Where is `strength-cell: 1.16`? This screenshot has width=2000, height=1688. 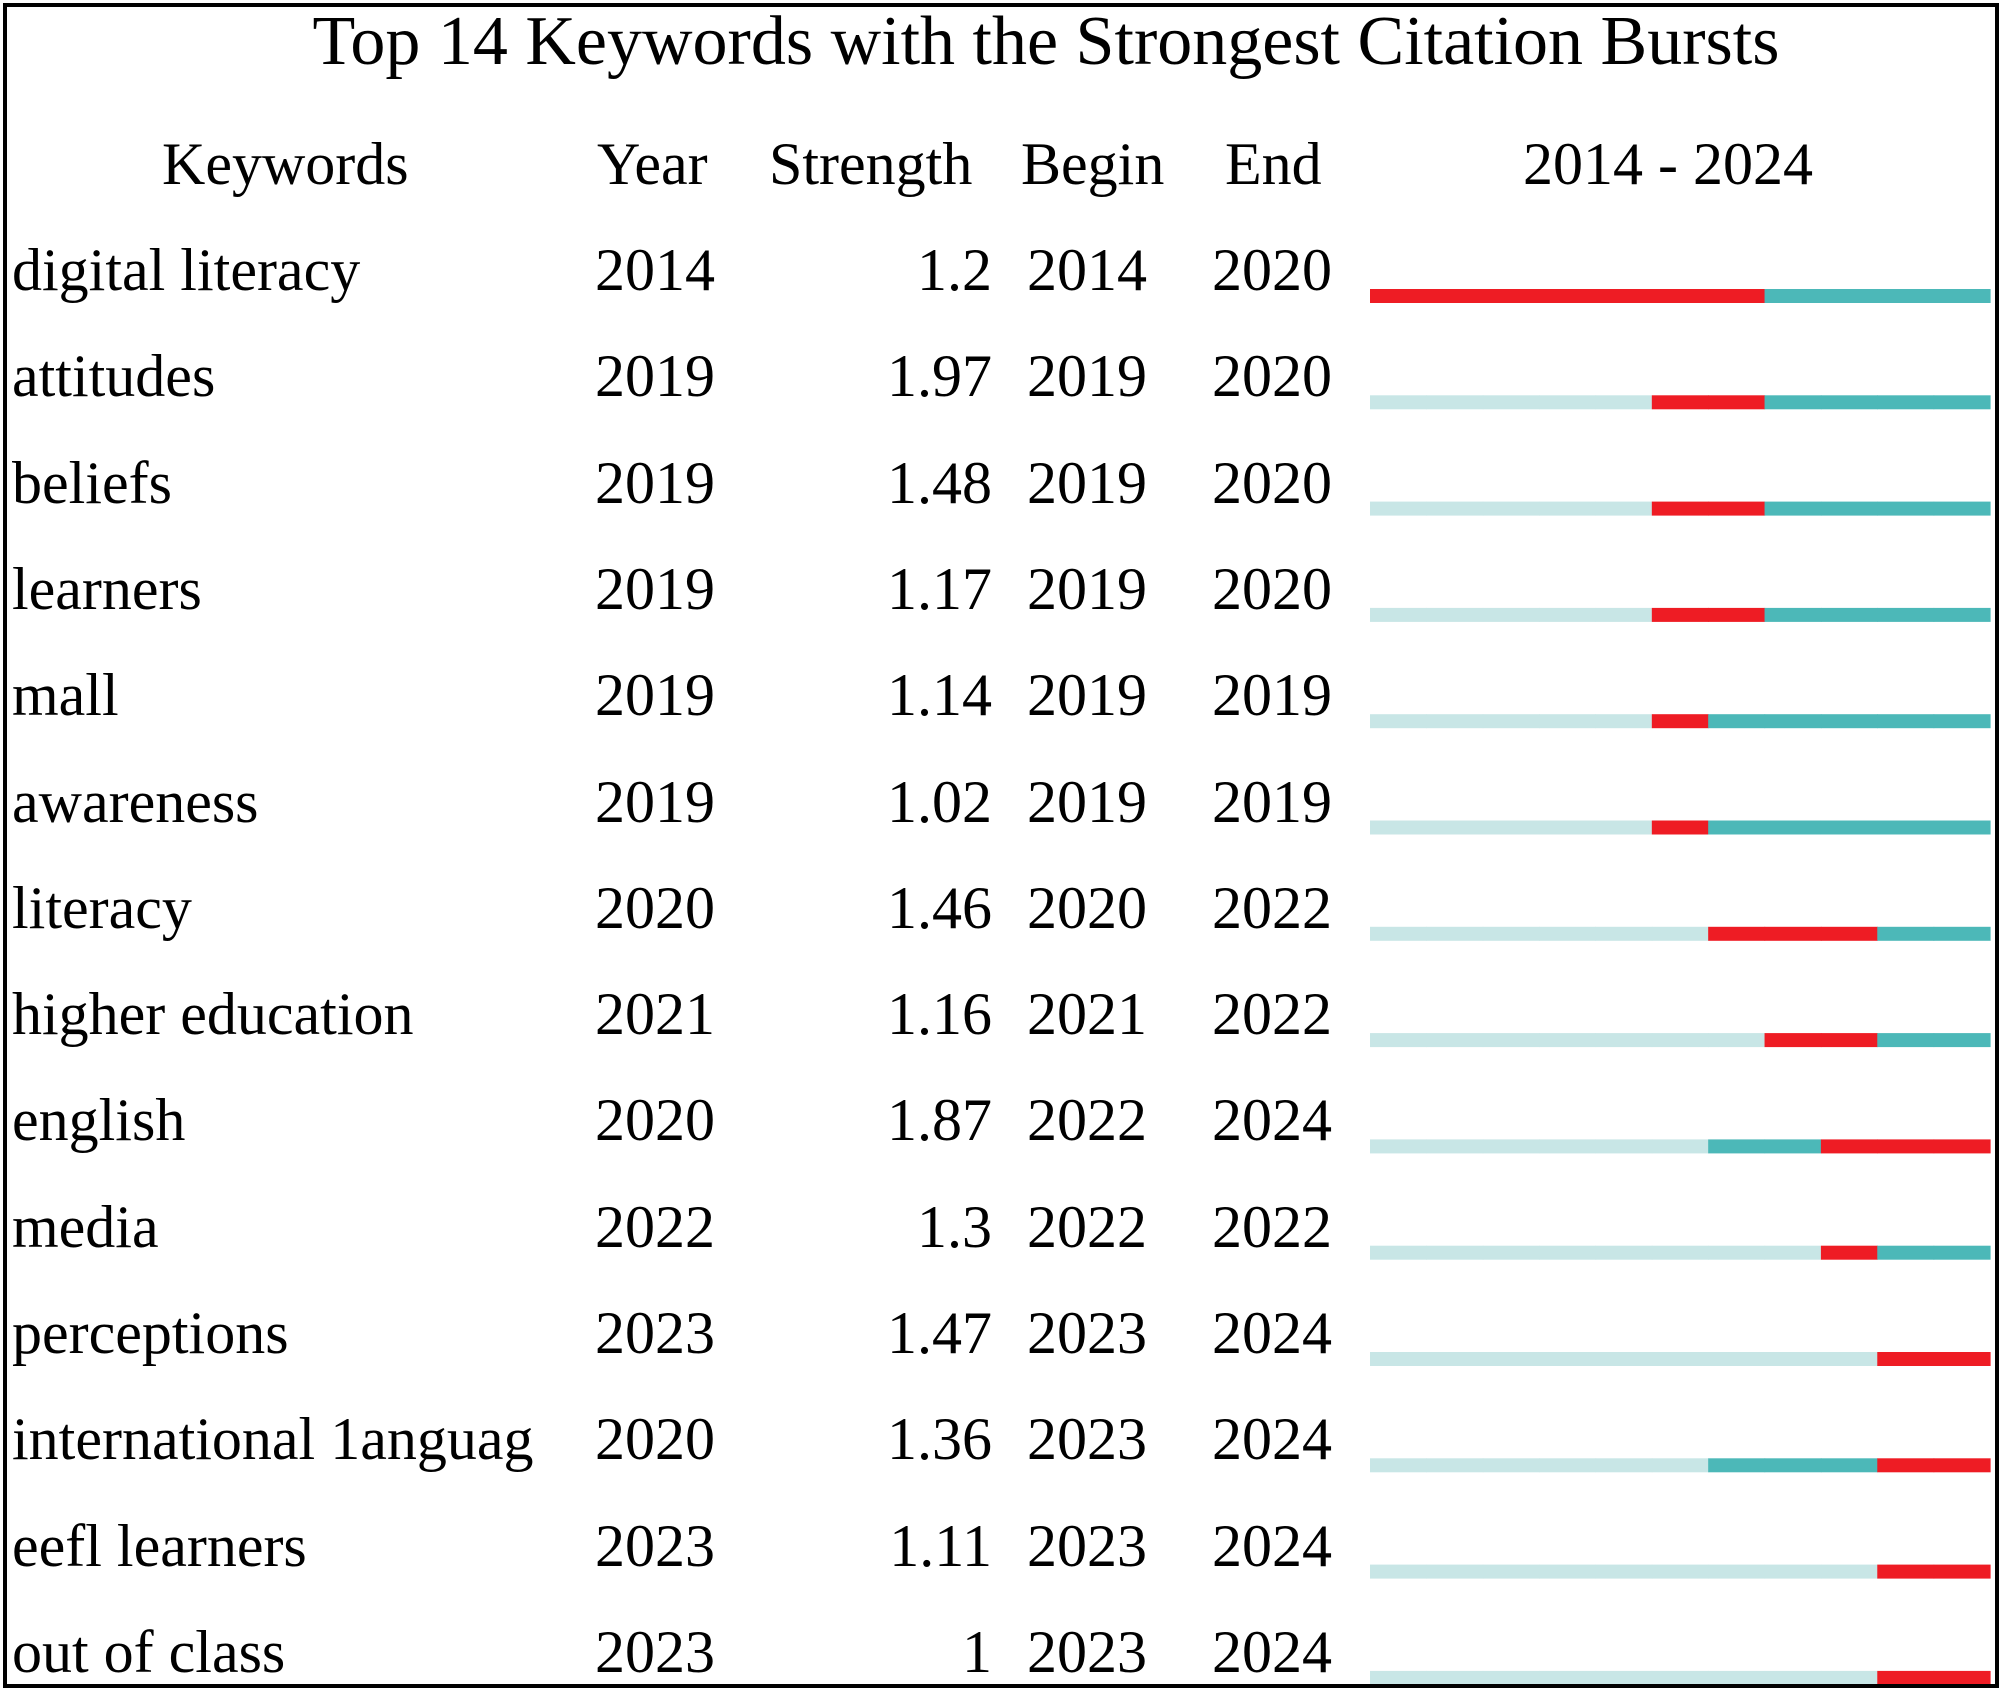 strength-cell: 1.16 is located at coordinates (939, 1014).